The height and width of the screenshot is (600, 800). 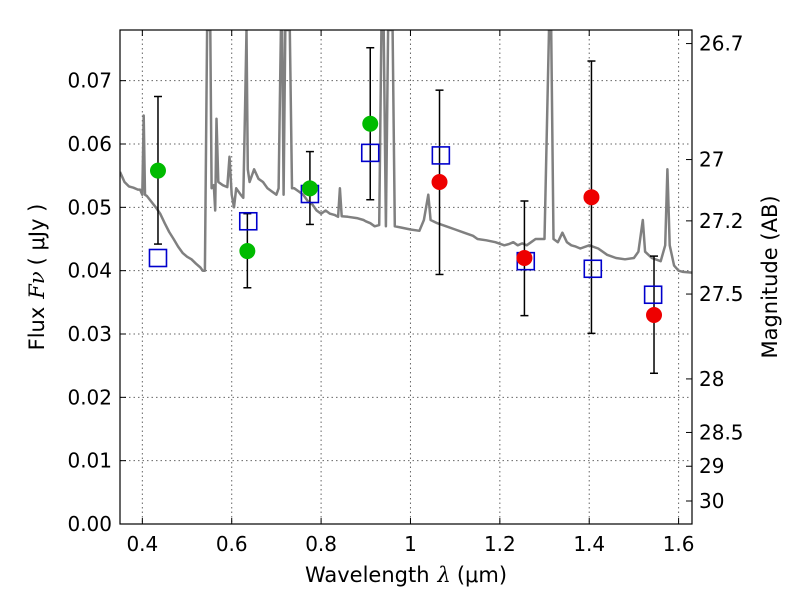 I want to click on x-tick-label: 0.8, so click(x=321, y=544).